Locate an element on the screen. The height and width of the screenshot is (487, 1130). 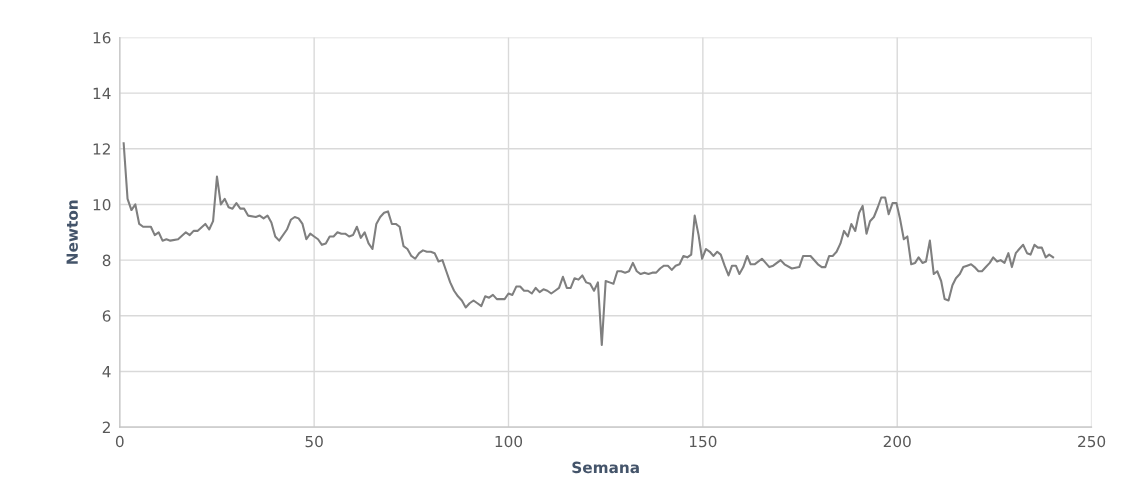
x-tick-label: 50 is located at coordinates (314, 441).